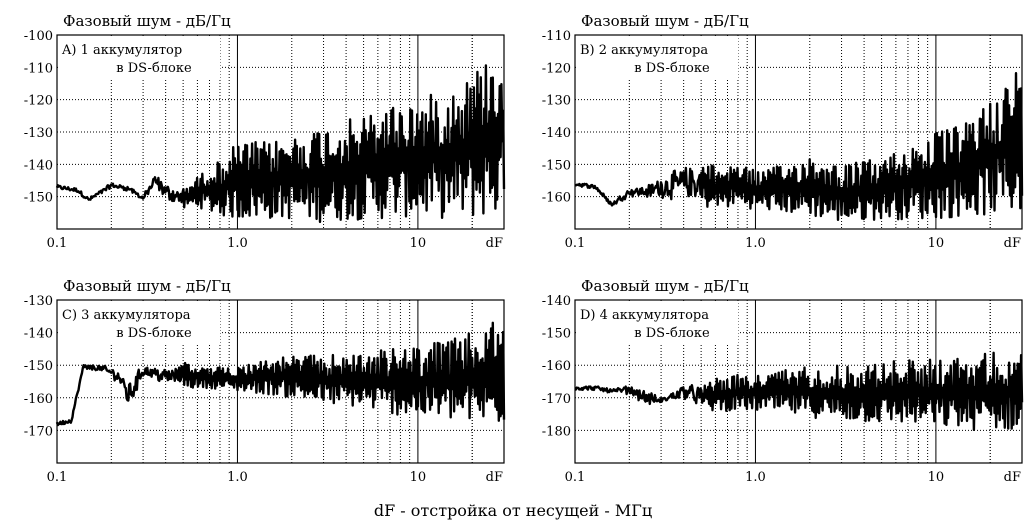  Describe the element at coordinates (280, 374) in the screenshot. I see `data-trace-c` at that location.